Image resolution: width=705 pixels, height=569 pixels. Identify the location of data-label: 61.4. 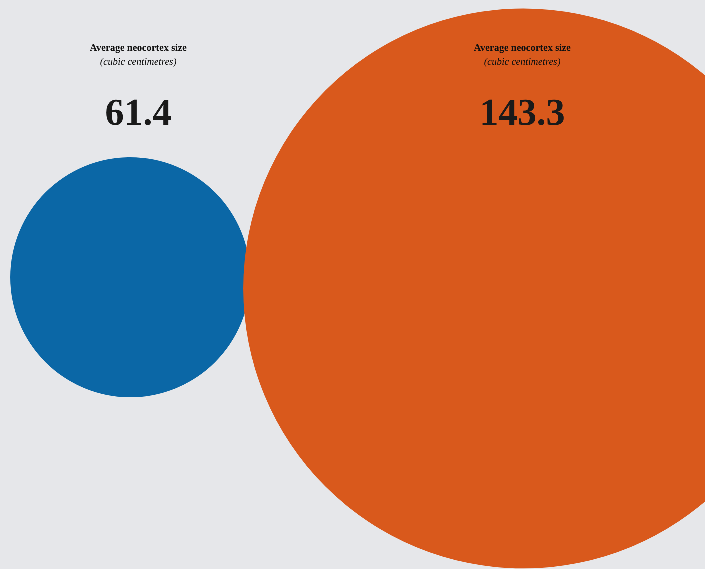
(138, 113).